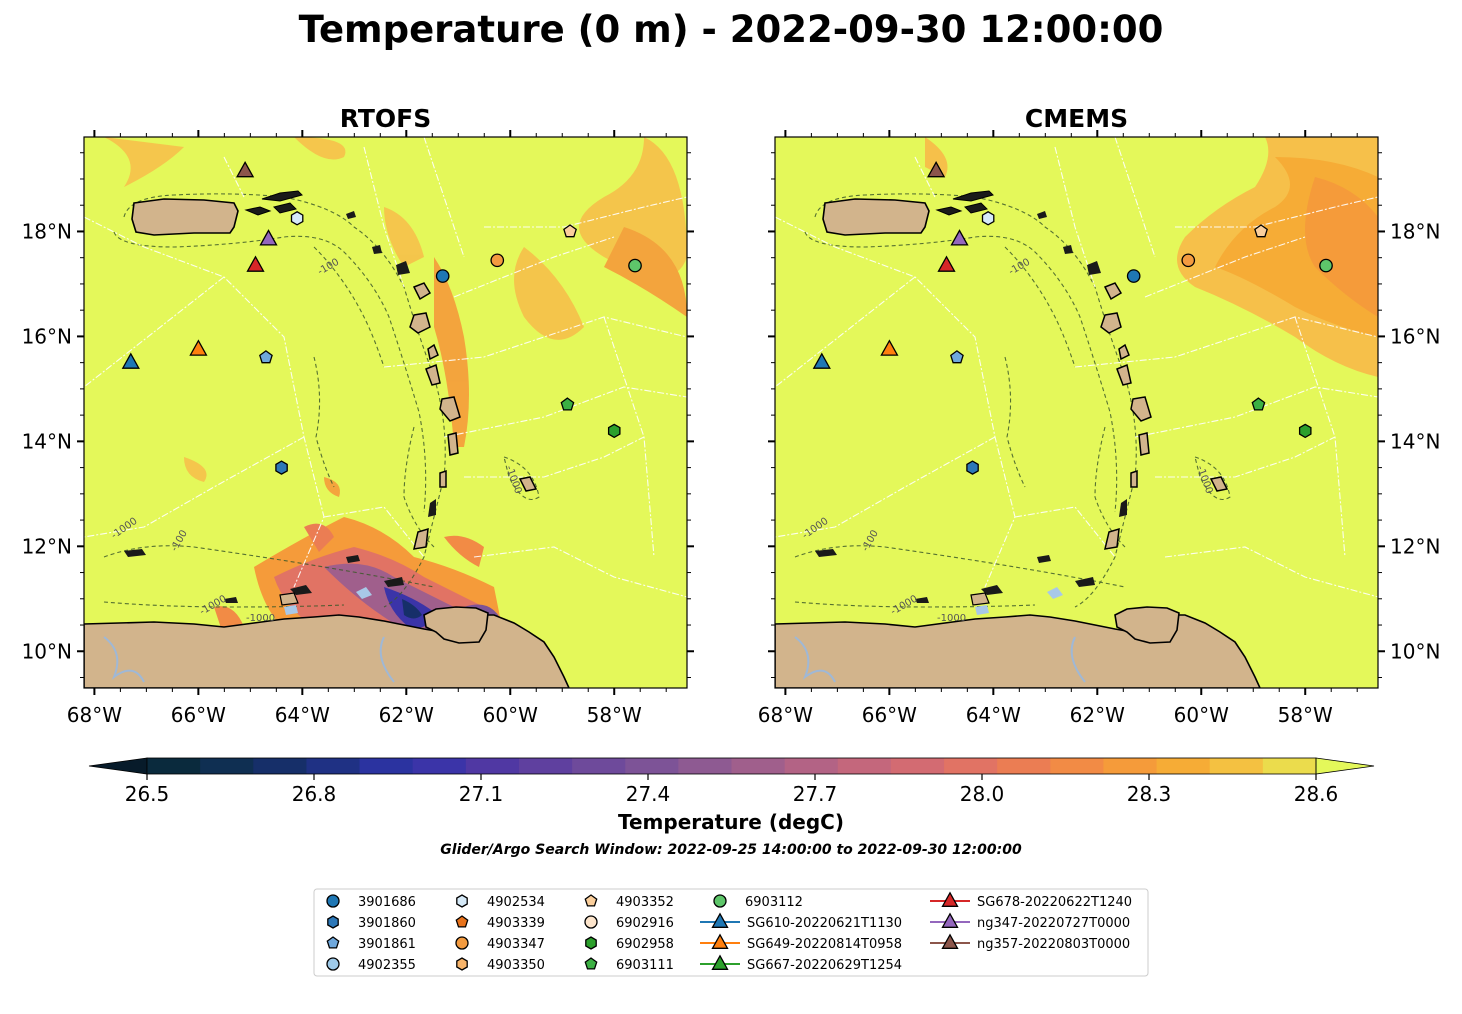 The width and height of the screenshot is (1462, 1014). Describe the element at coordinates (481, 794) in the screenshot. I see `colorbar-tick-label: 27.1` at that location.